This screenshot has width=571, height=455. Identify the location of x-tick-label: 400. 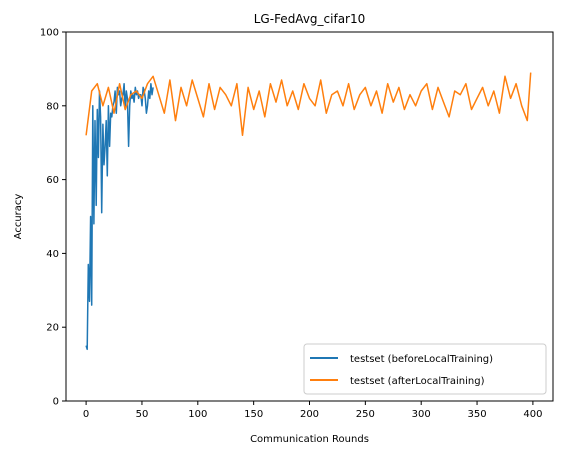
(532, 414).